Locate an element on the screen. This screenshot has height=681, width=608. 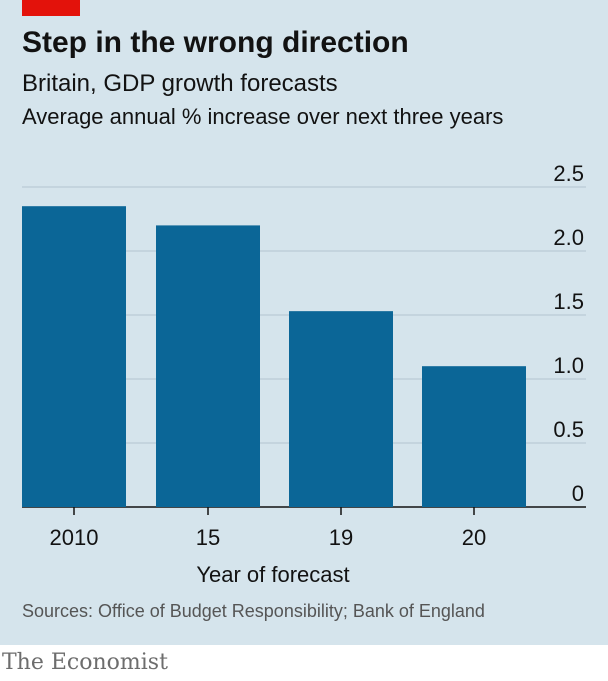
bar-2010 is located at coordinates (74, 356).